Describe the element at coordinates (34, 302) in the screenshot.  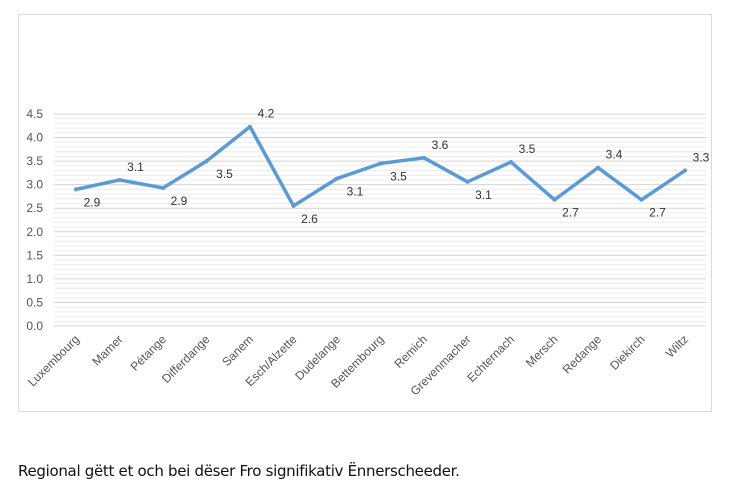
I see `y-tick-label: 0.5` at that location.